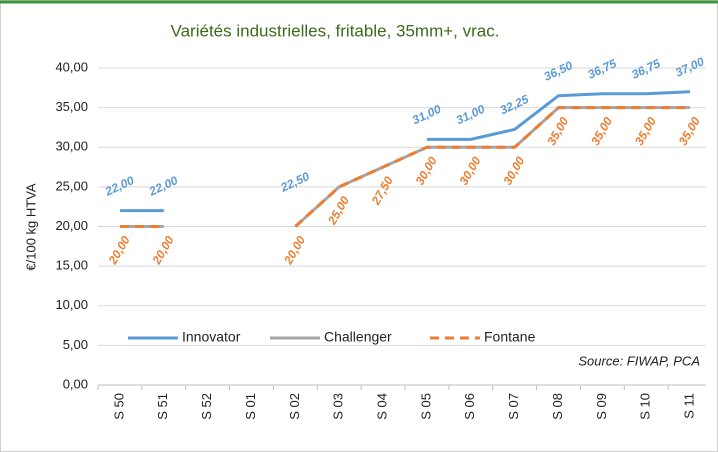  What do you see at coordinates (645, 406) in the screenshot?
I see `x-tick-label: S 10` at bounding box center [645, 406].